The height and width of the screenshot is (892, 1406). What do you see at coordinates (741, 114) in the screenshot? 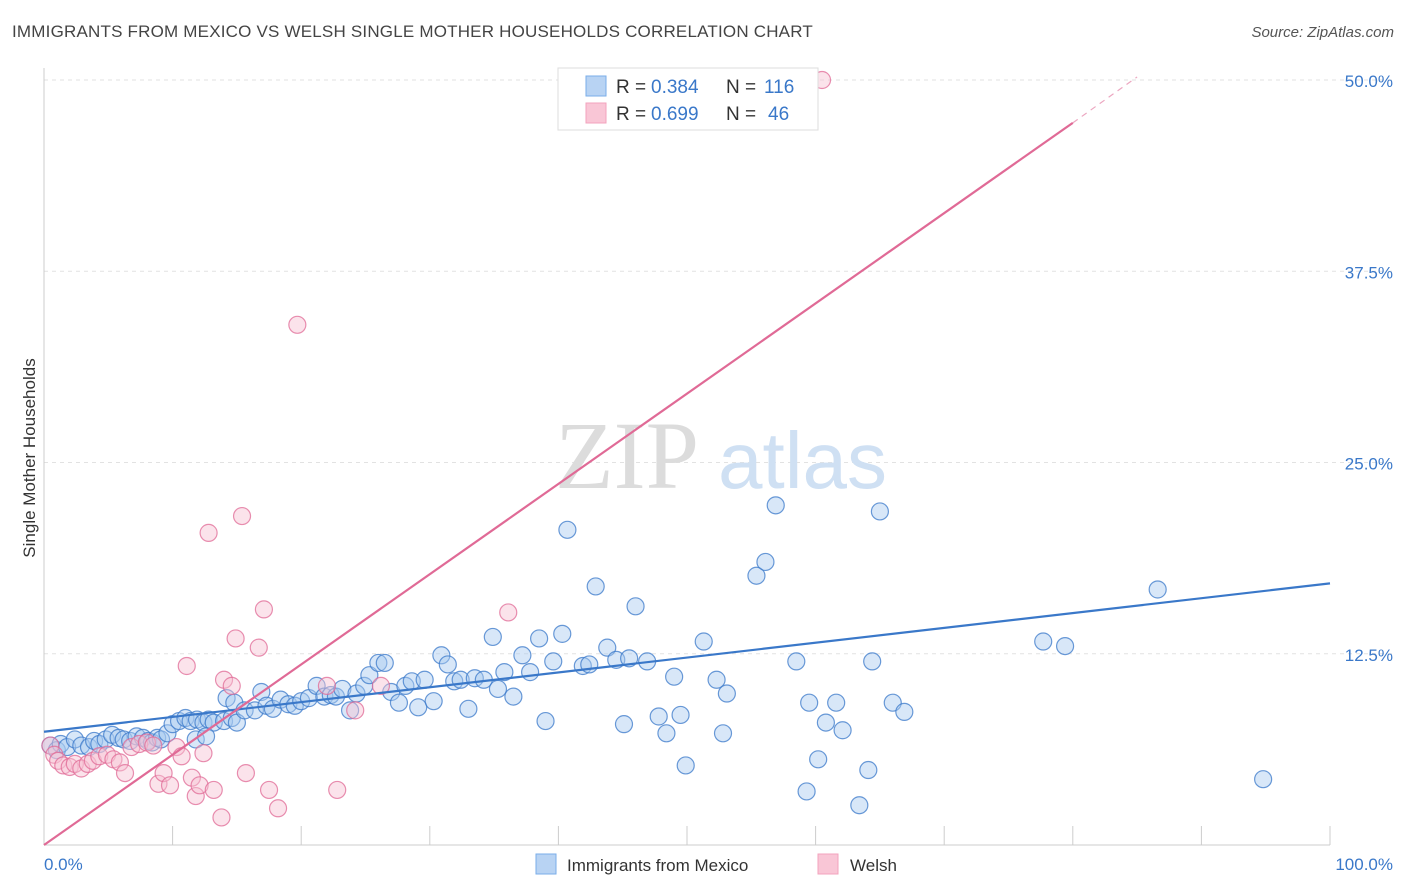
I see `legend-n-label-welsh: N =` at bounding box center [741, 114].